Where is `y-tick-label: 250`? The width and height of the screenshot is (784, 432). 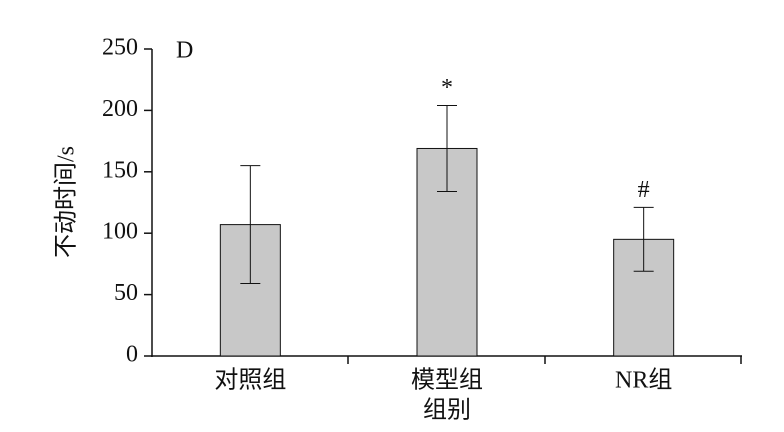 y-tick-label: 250 is located at coordinates (120, 48).